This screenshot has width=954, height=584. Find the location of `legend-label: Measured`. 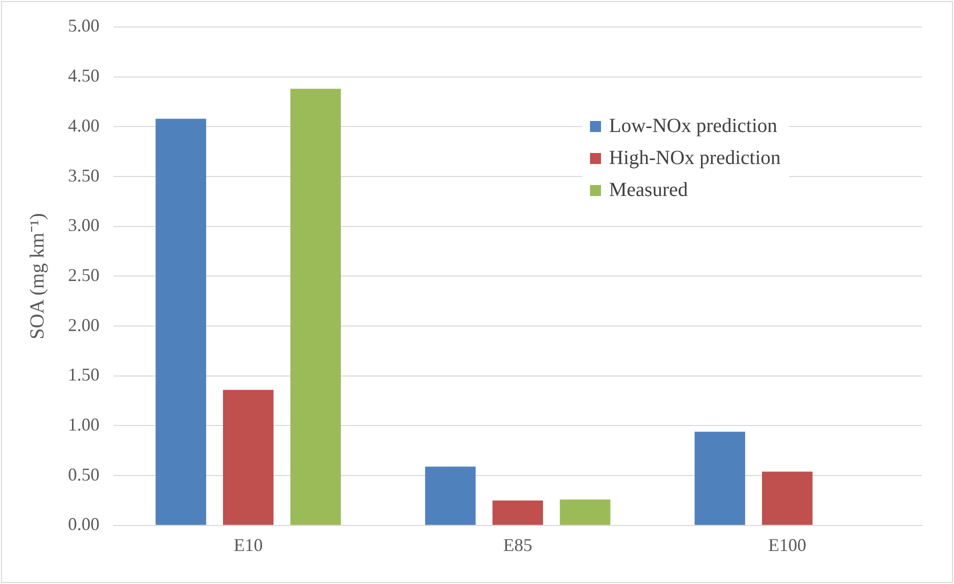

legend-label: Measured is located at coordinates (648, 190).